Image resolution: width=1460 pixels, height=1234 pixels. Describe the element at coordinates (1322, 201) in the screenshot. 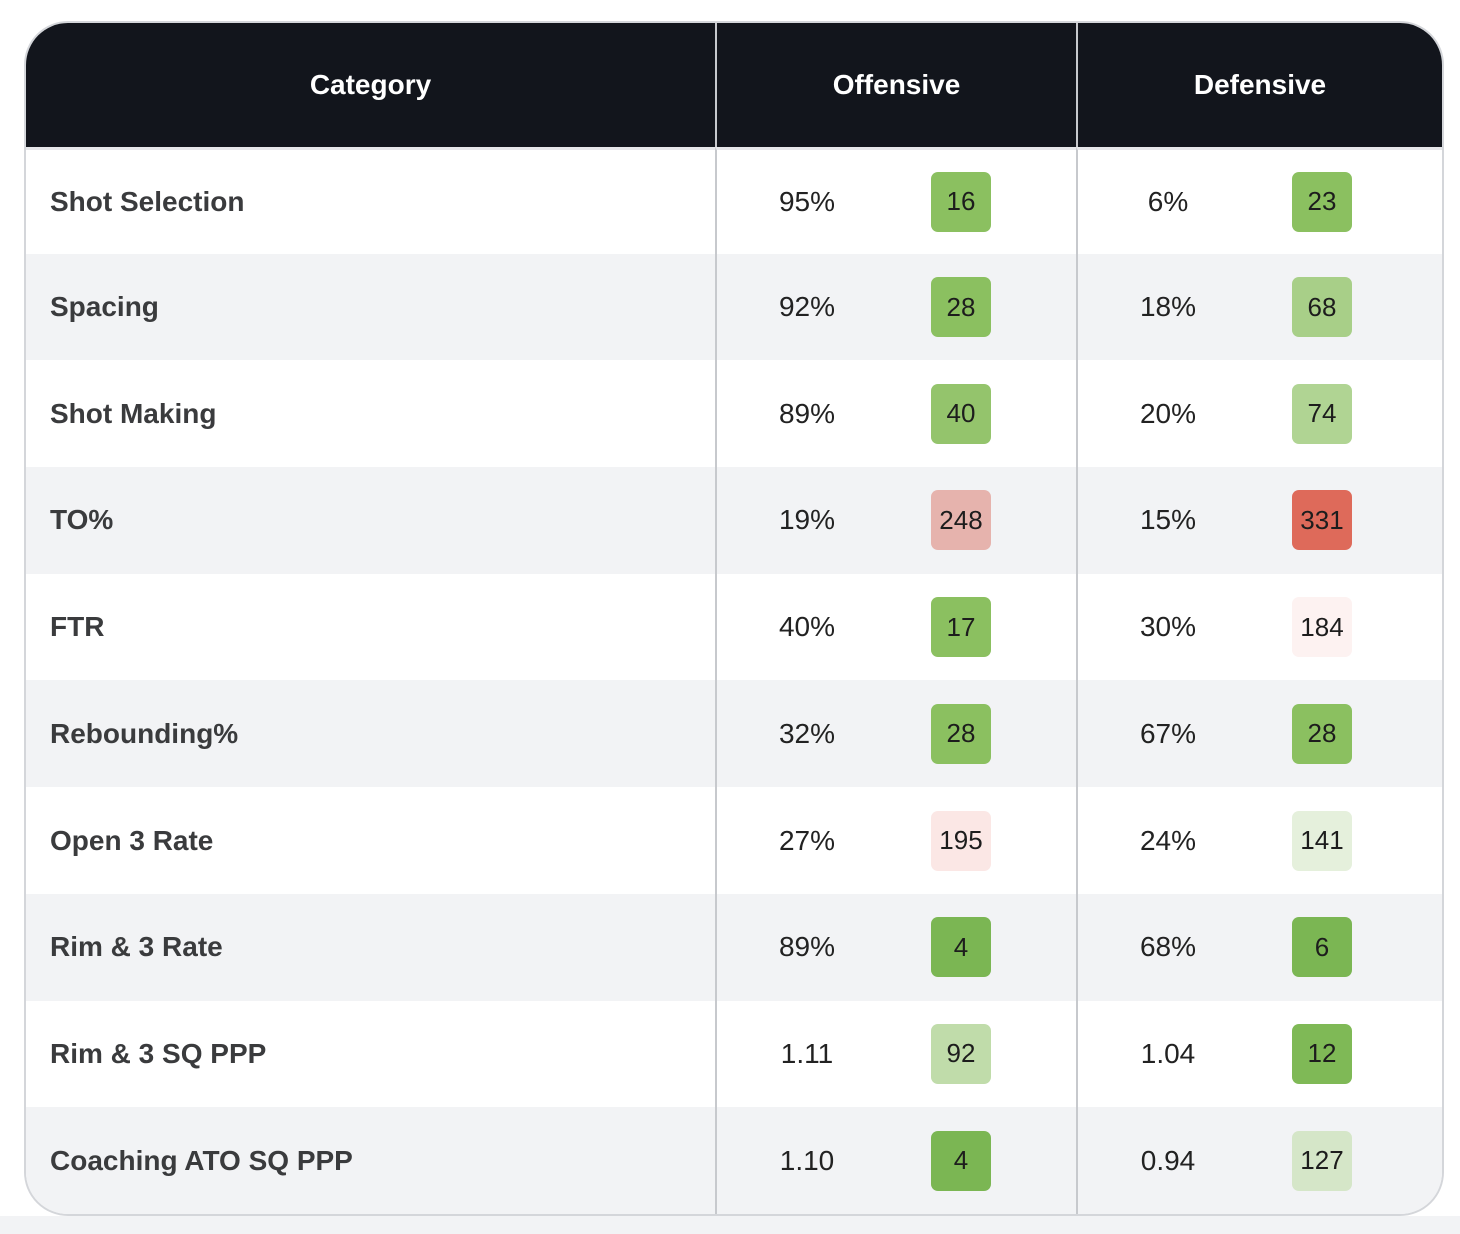

I see `defensive-rank-badge: 23` at that location.